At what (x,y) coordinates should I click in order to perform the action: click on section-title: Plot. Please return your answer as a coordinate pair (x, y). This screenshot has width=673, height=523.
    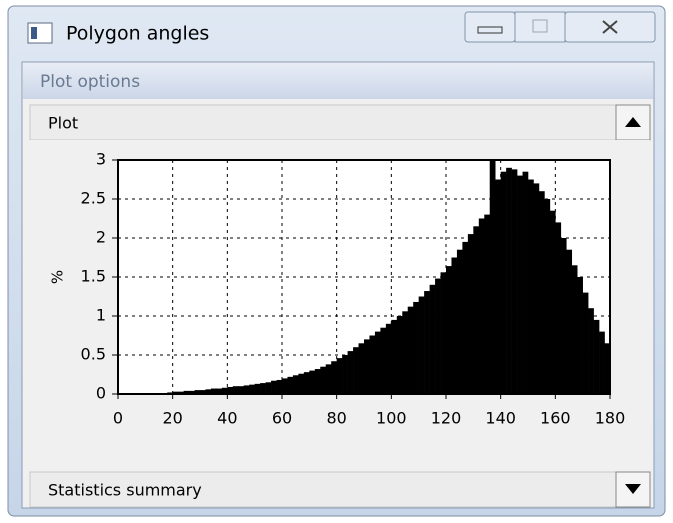
    Looking at the image, I should click on (63, 123).